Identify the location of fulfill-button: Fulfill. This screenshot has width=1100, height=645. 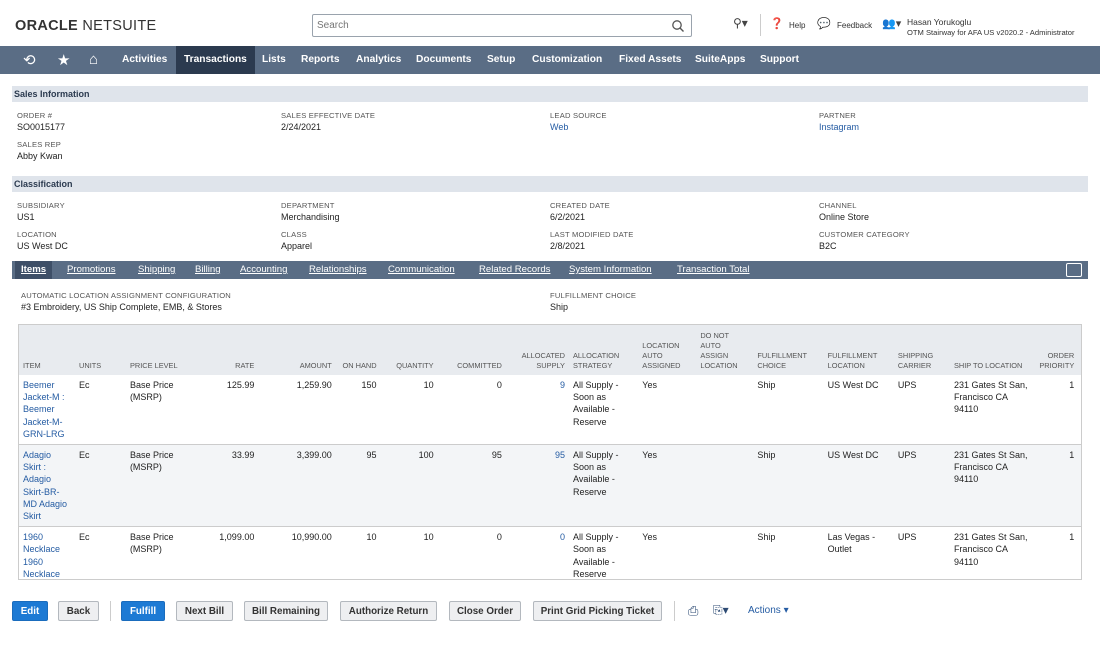
(143, 611).